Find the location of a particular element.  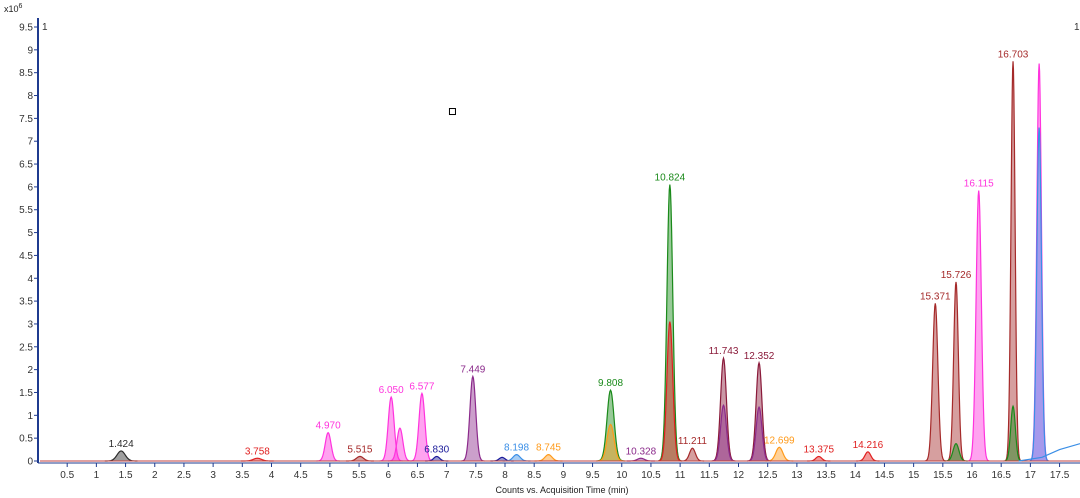

x-tick-label: 4.5 is located at coordinates (301, 475).